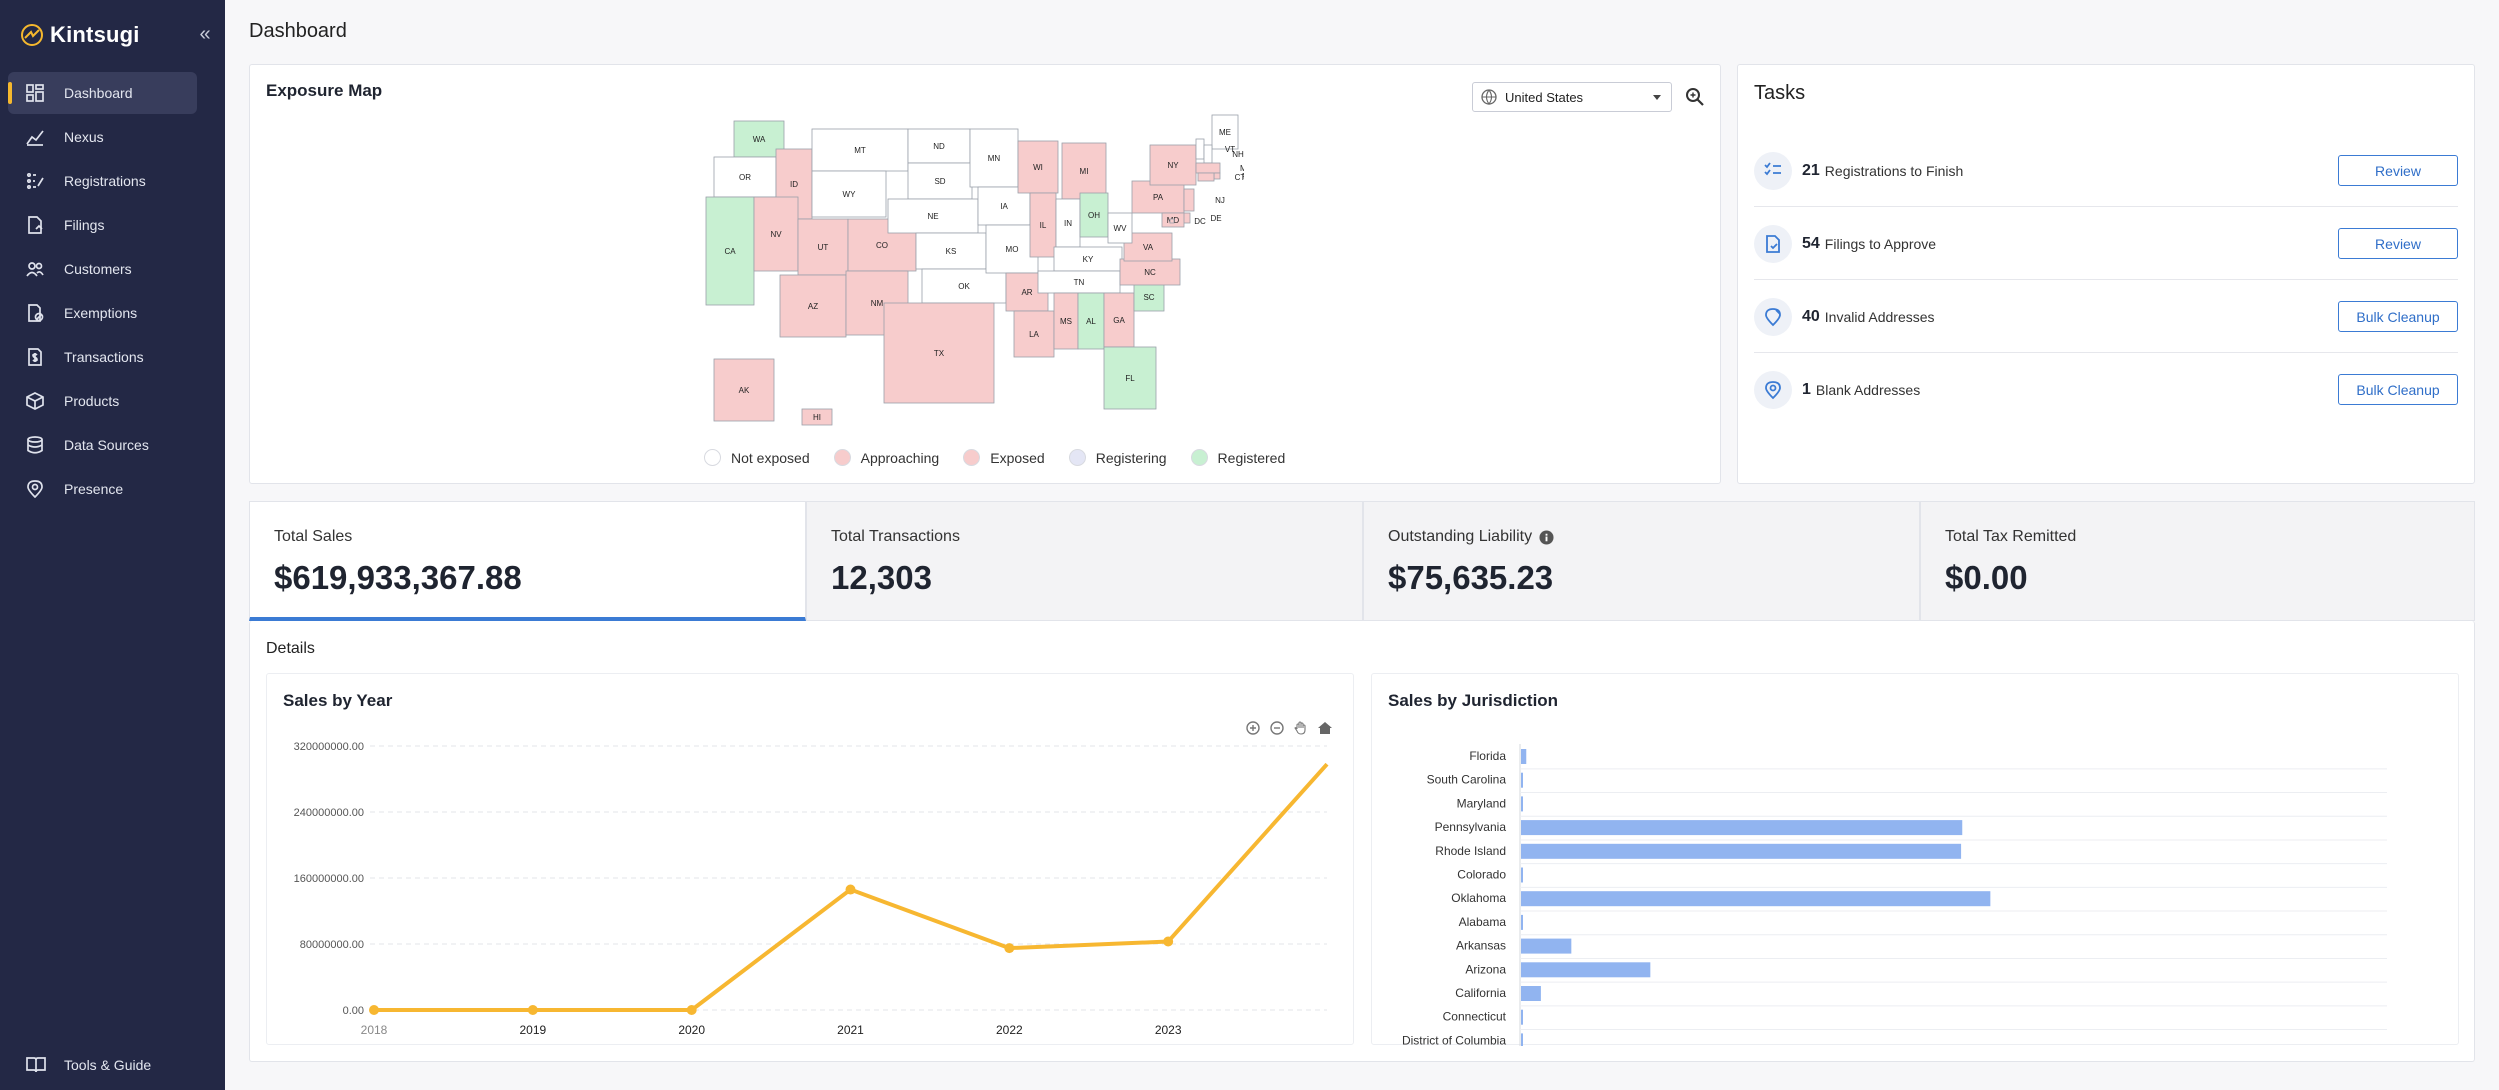 The image size is (2499, 1090). What do you see at coordinates (102, 93) in the screenshot?
I see `sidebar-item-dashboard: Dashboard` at bounding box center [102, 93].